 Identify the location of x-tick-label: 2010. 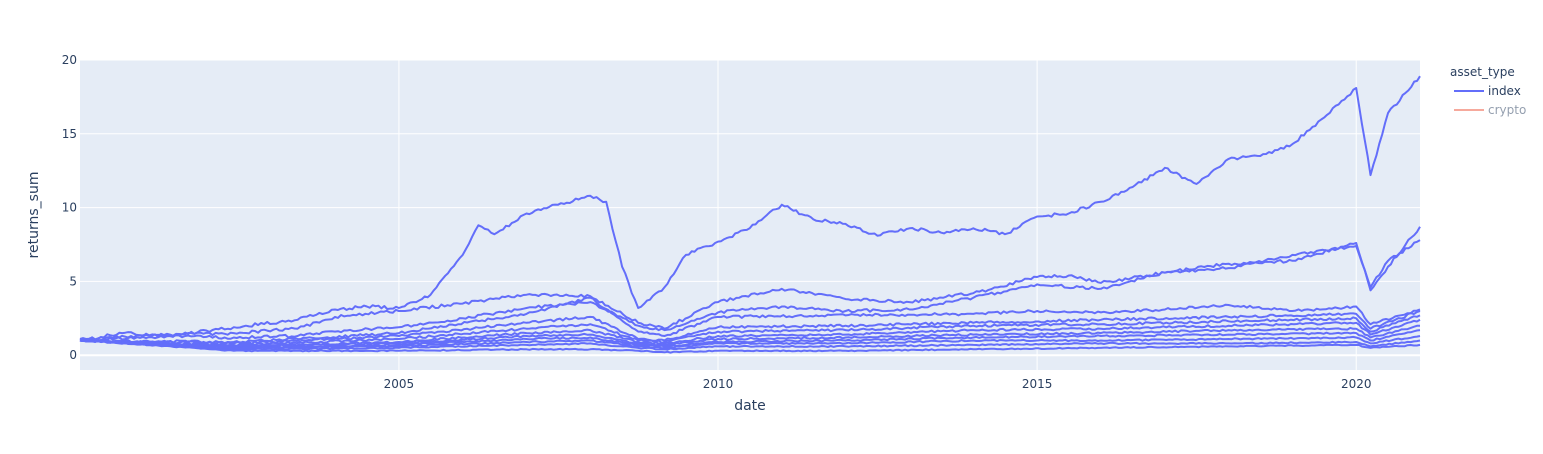
(718, 384).